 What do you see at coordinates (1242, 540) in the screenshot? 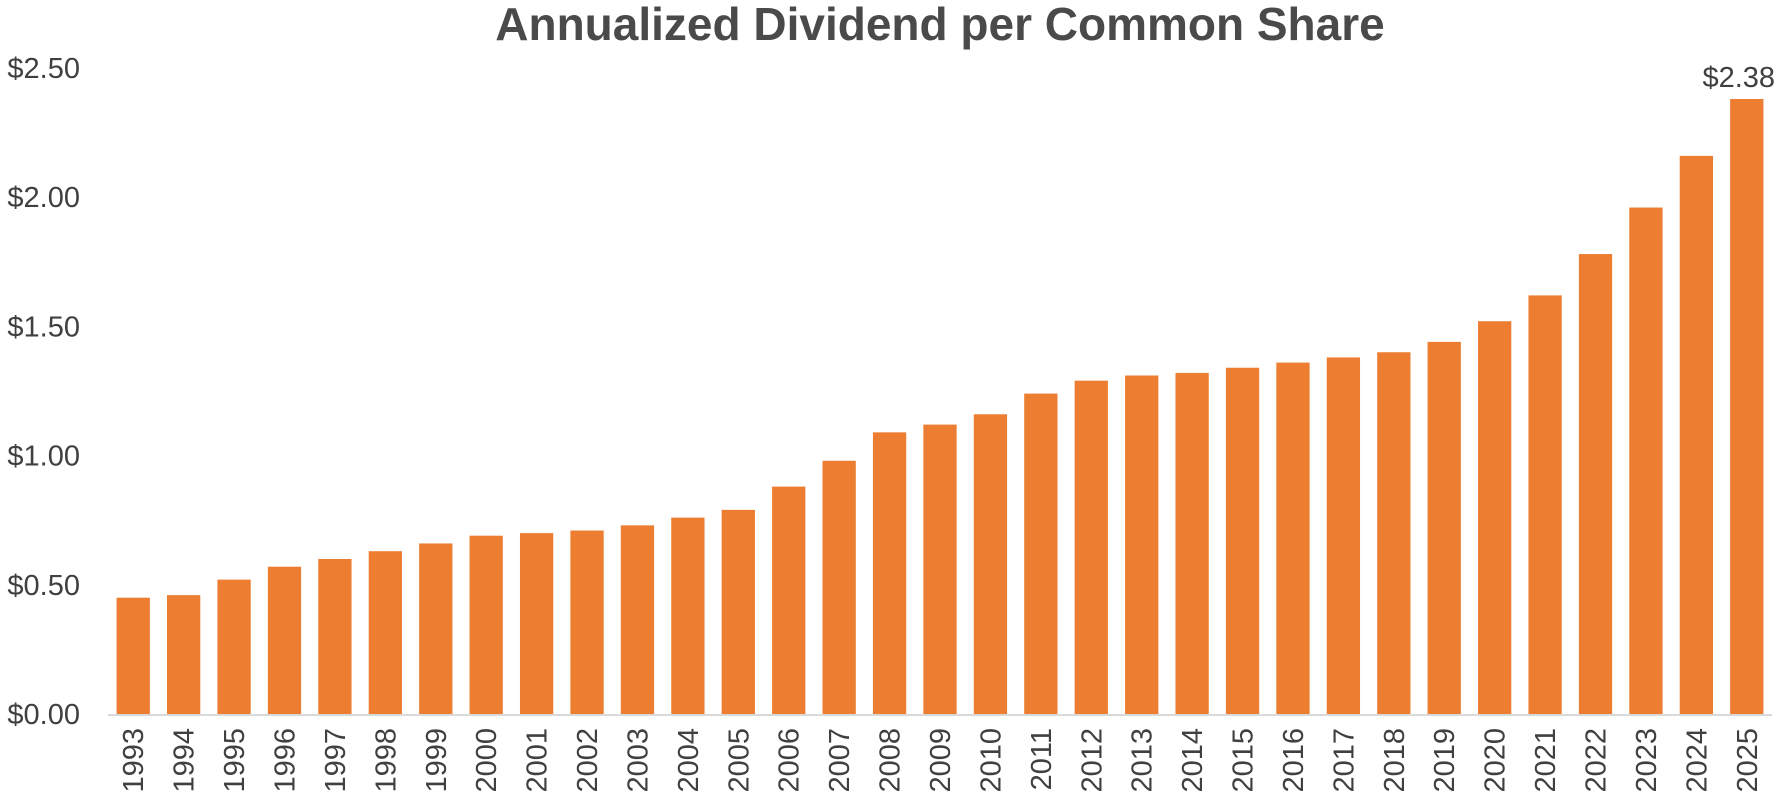
I see `bar-2015` at bounding box center [1242, 540].